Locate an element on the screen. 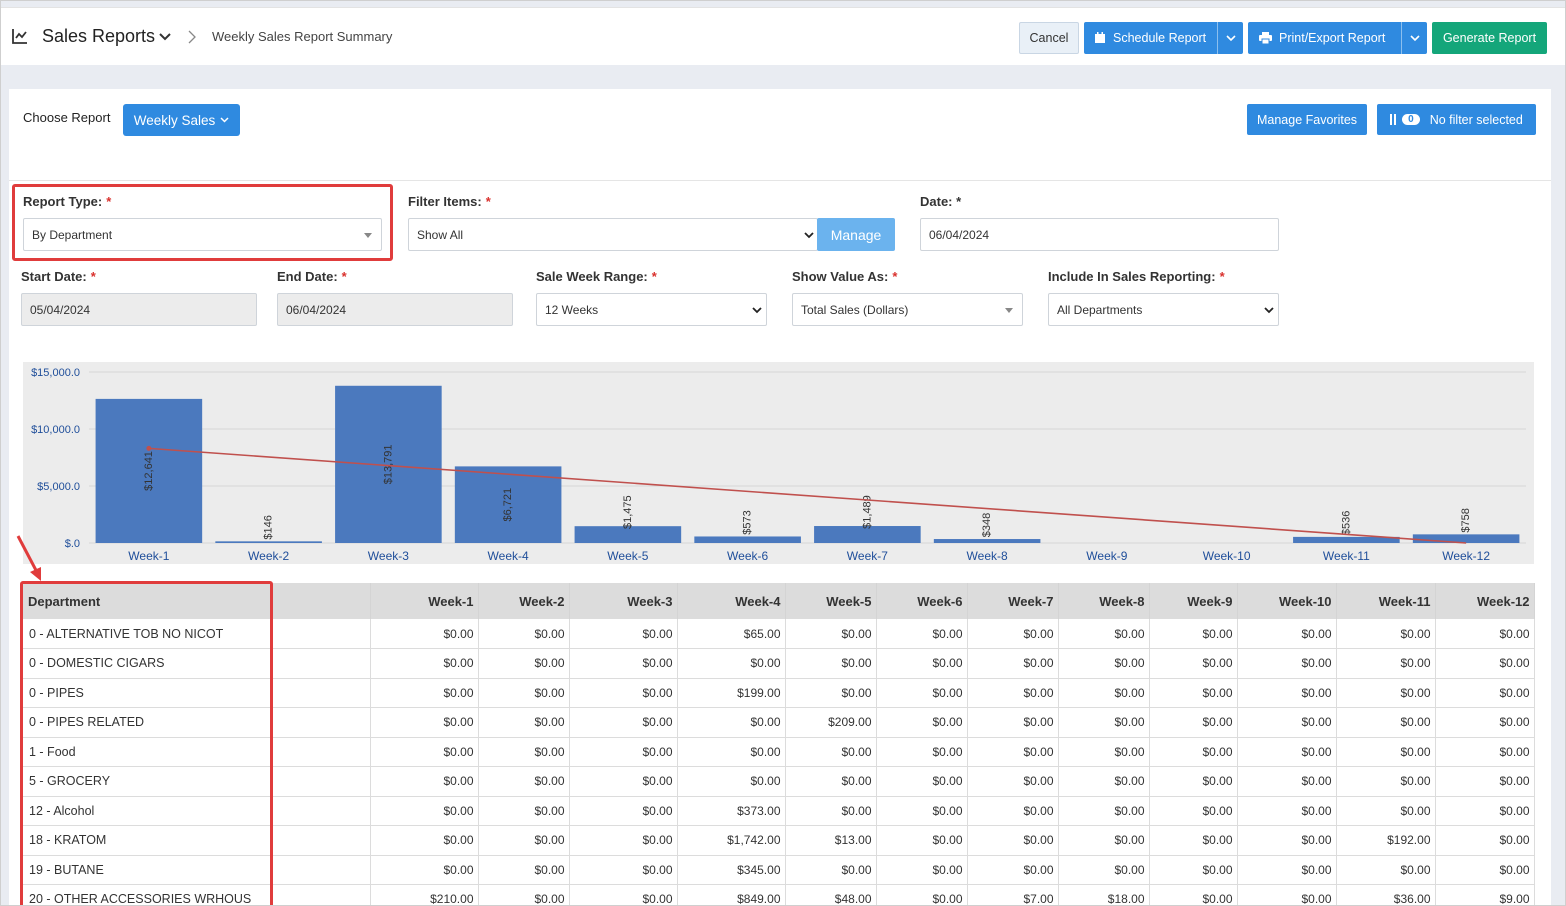 The width and height of the screenshot is (1566, 906). data-label: $1,489 is located at coordinates (867, 512).